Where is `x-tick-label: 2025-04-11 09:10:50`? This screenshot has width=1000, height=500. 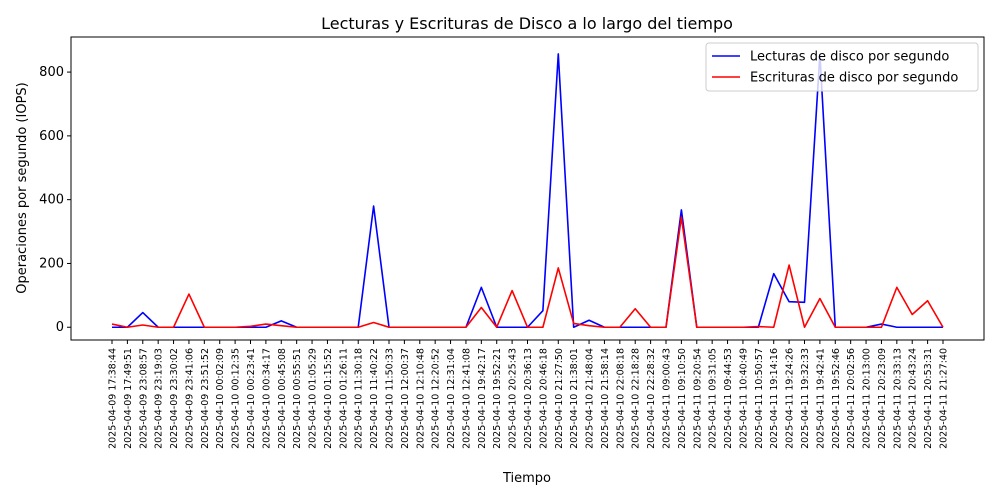 x-tick-label: 2025-04-11 09:10:50 is located at coordinates (682, 398).